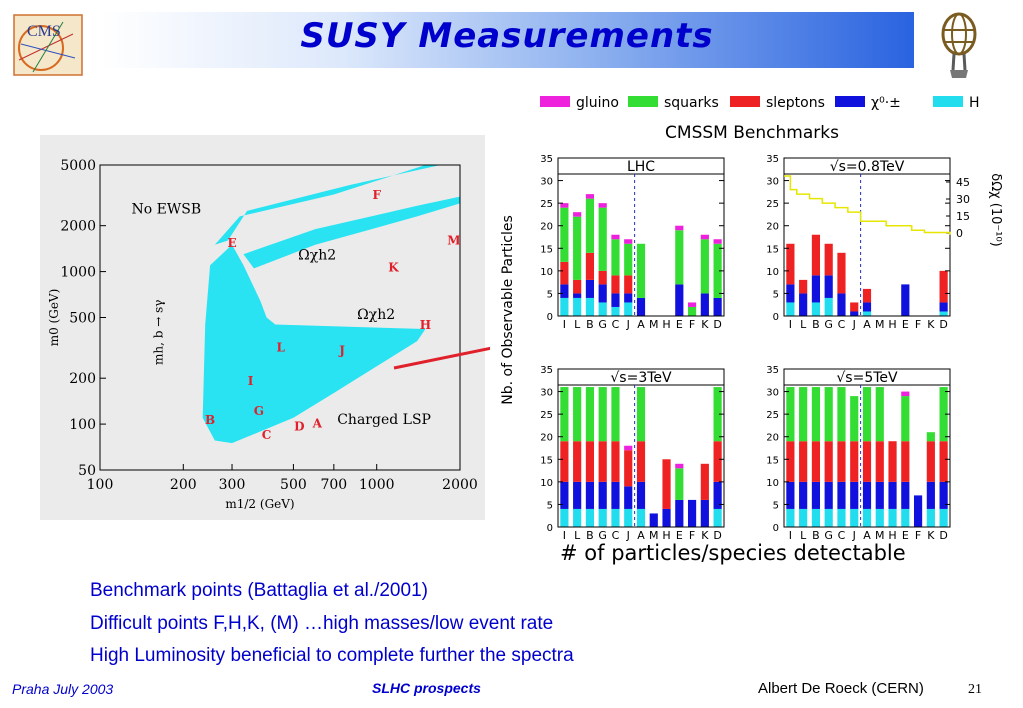 This screenshot has height=708, width=1023. Describe the element at coordinates (760, 103) in the screenshot. I see `chart-legend: gluino squarks sleptons χ⁰·± H` at that location.